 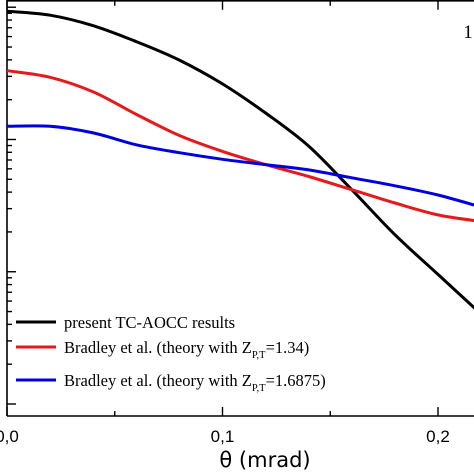 I want to click on legend-entry-2: Bradley et al. (theory with ZP,T=1.6875), so click(x=195, y=382).